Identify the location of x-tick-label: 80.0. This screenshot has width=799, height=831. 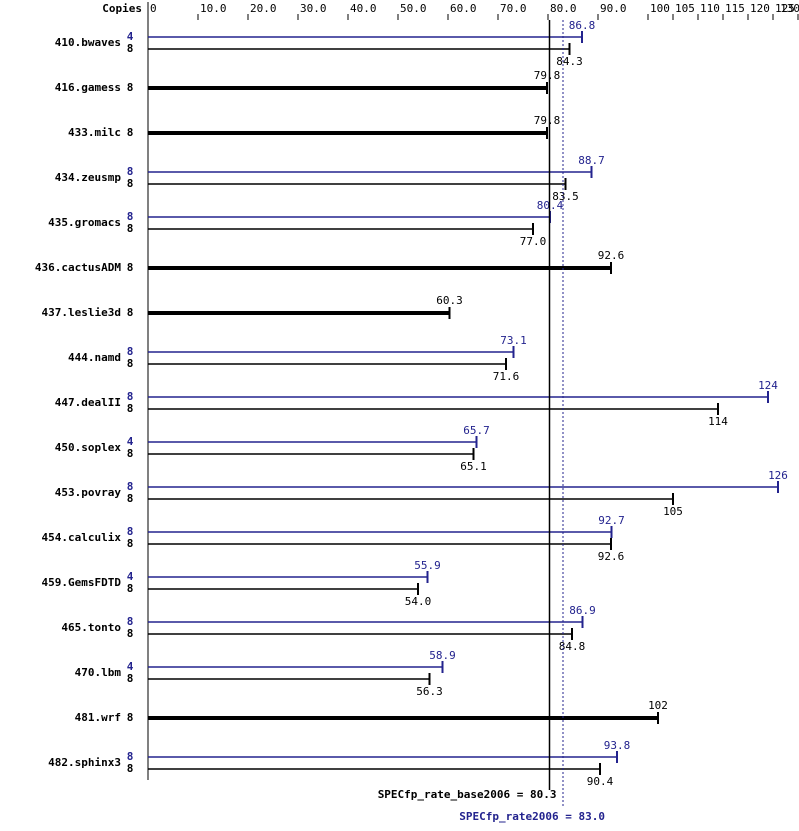
(563, 8).